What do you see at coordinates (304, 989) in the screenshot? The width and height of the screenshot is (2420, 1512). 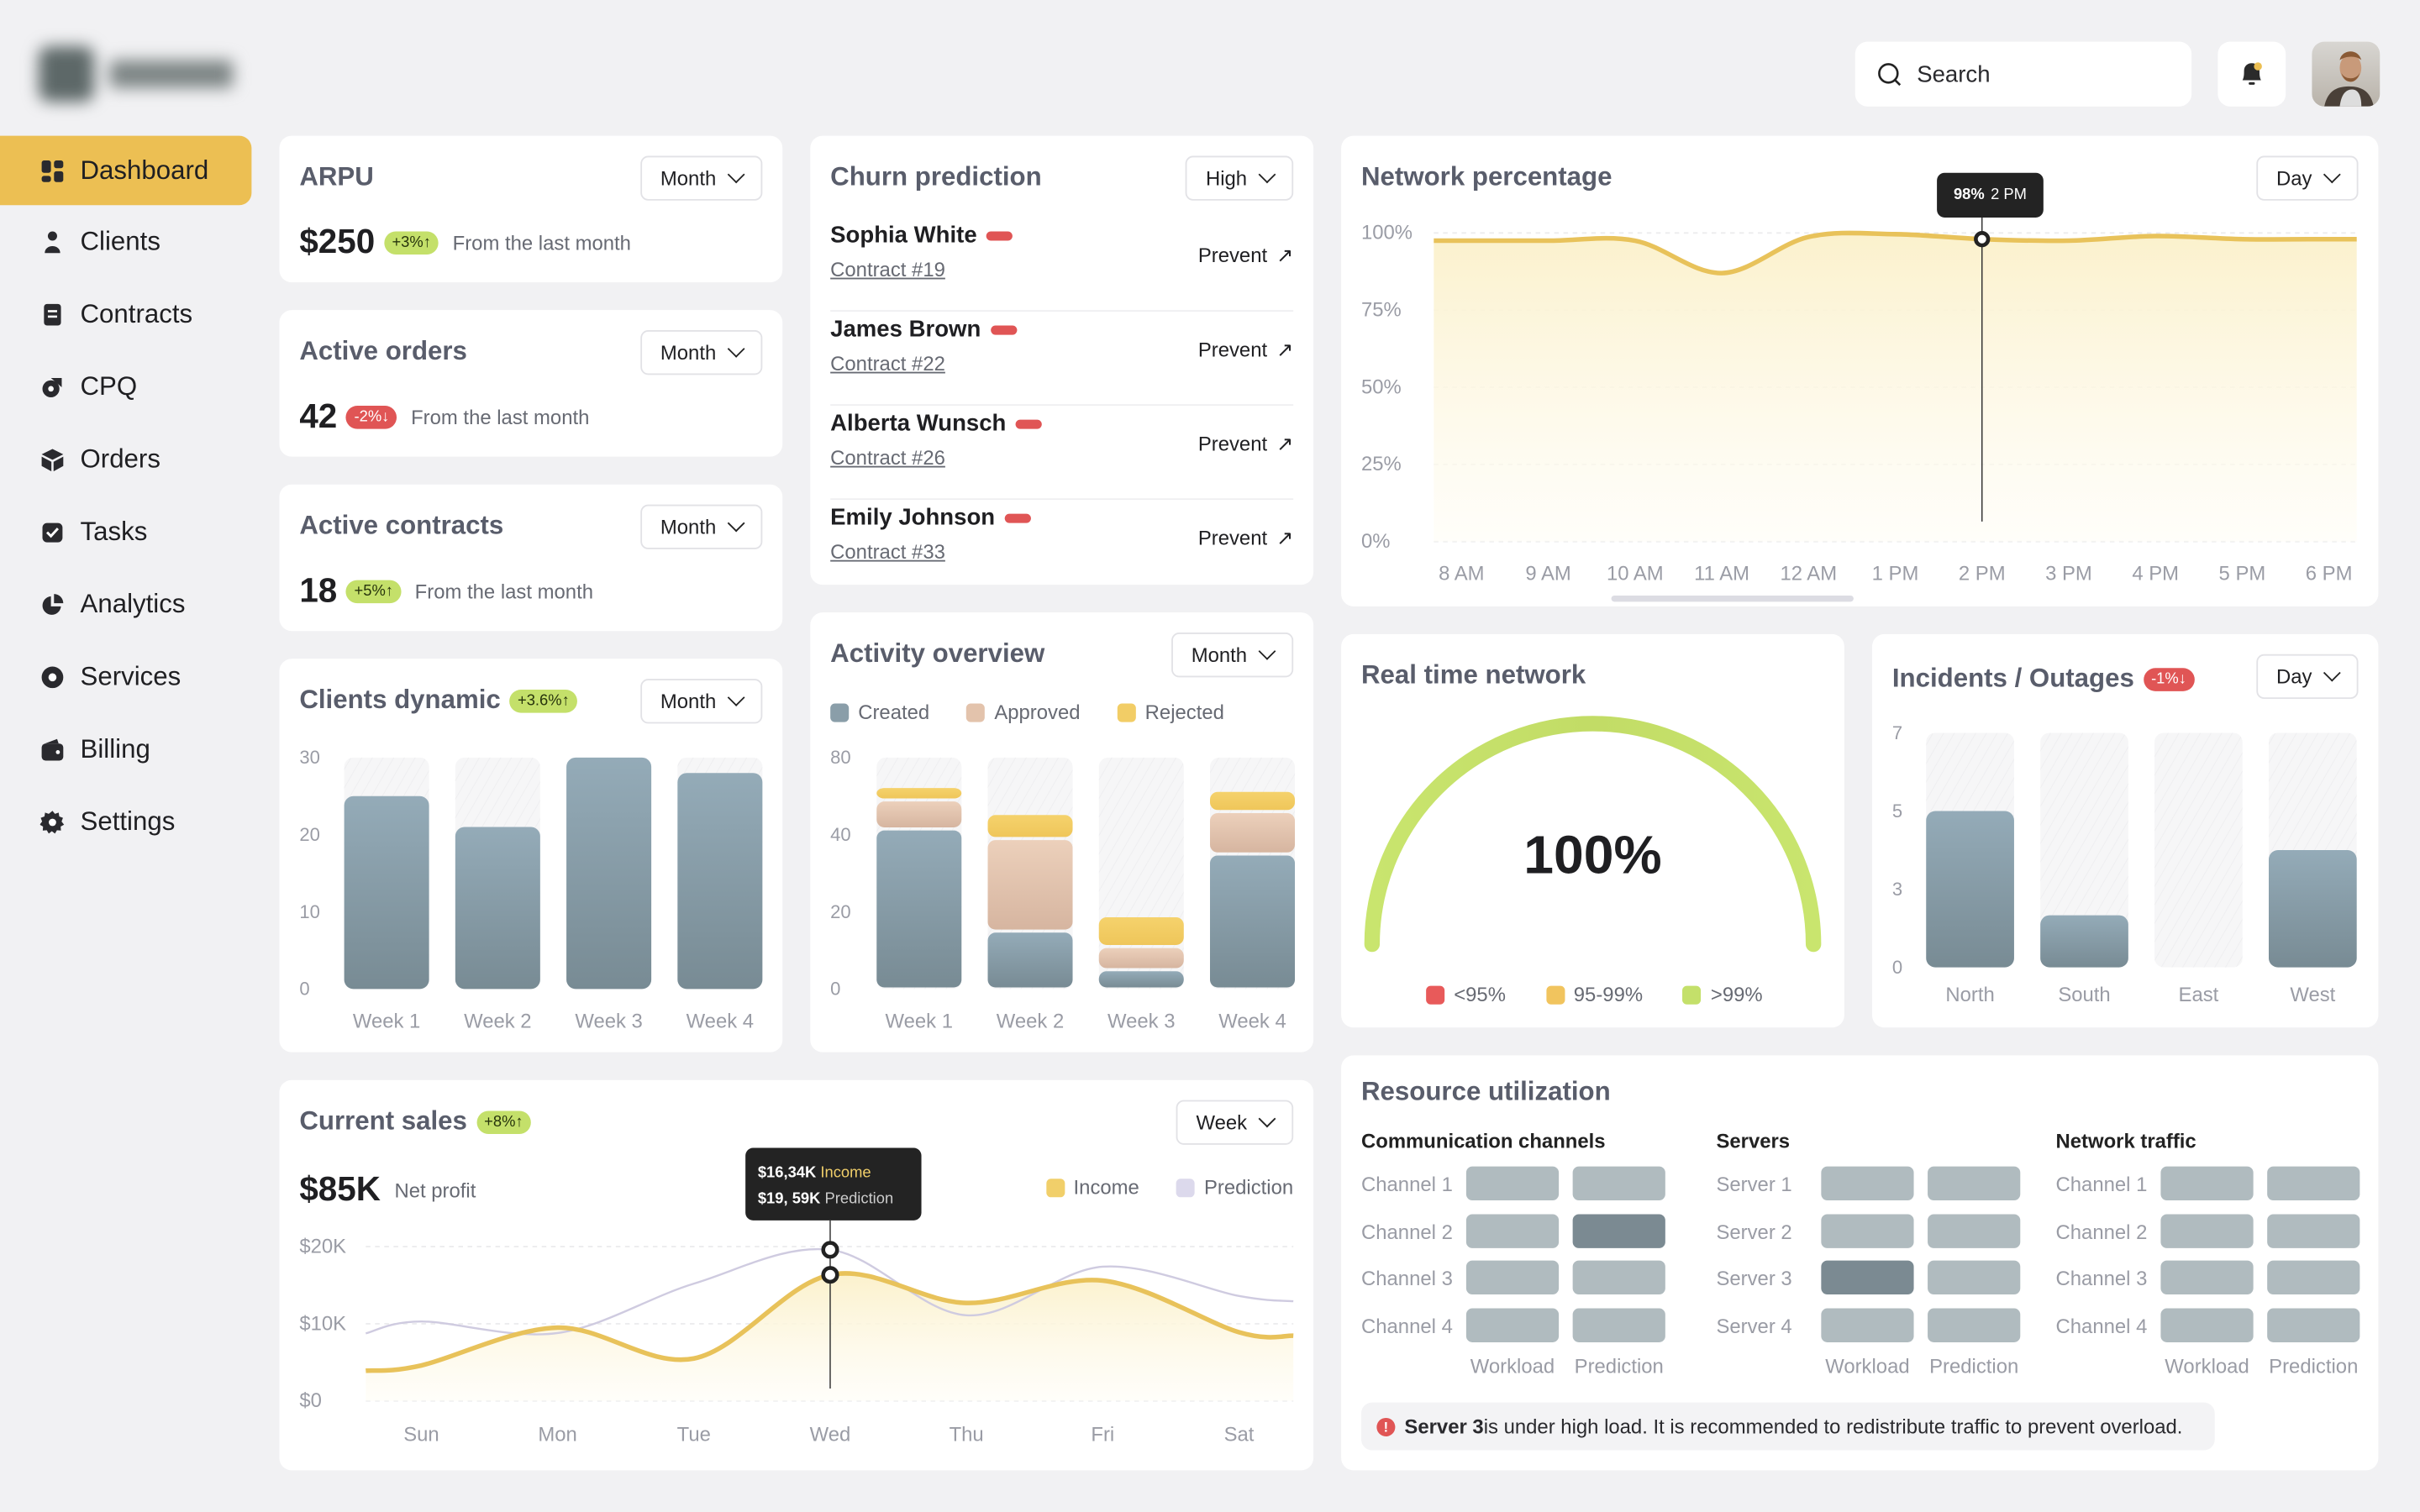 I see `y-tick-label: 0` at bounding box center [304, 989].